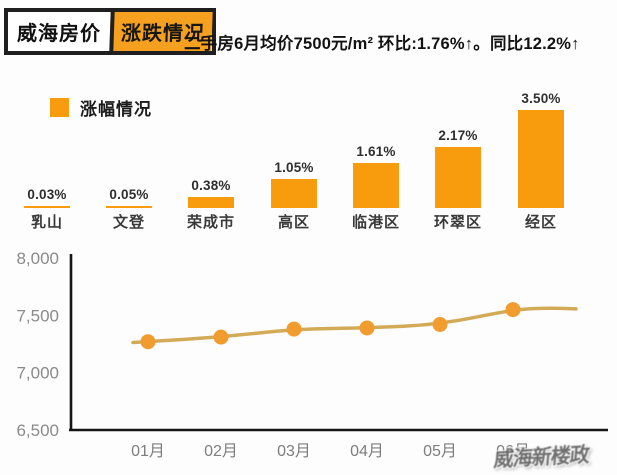 Image resolution: width=617 pixels, height=475 pixels. What do you see at coordinates (47, 194) in the screenshot?
I see `bar-value-label: 0.03%` at bounding box center [47, 194].